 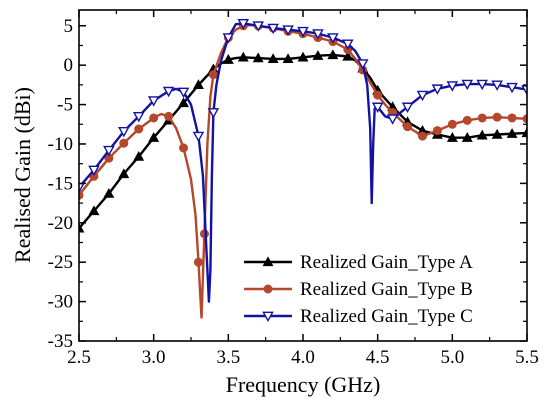 I want to click on x-tick-label: 4.0, so click(x=303, y=357).